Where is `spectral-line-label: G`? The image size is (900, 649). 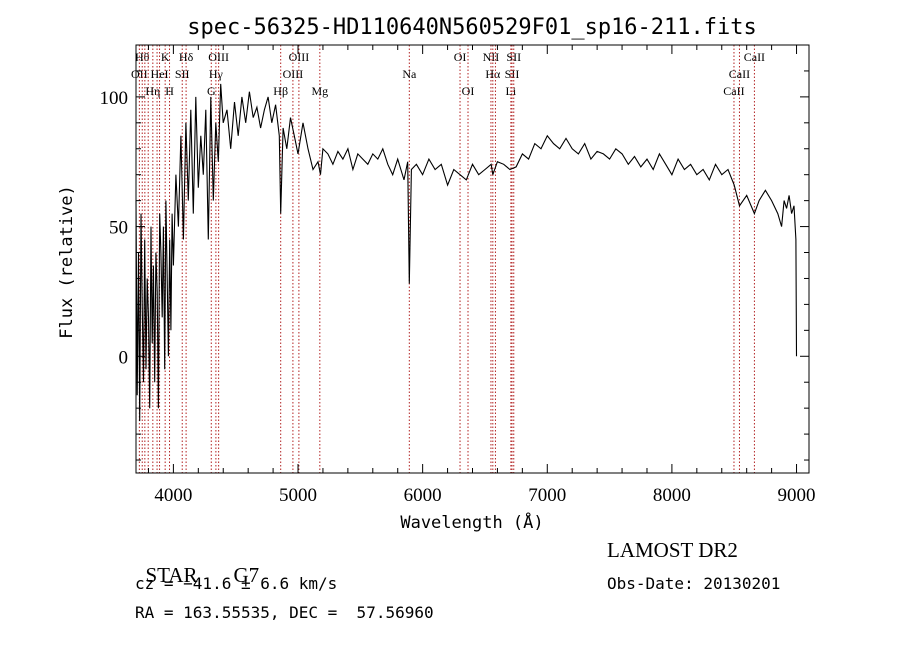
spectral-line-label: G is located at coordinates (211, 91).